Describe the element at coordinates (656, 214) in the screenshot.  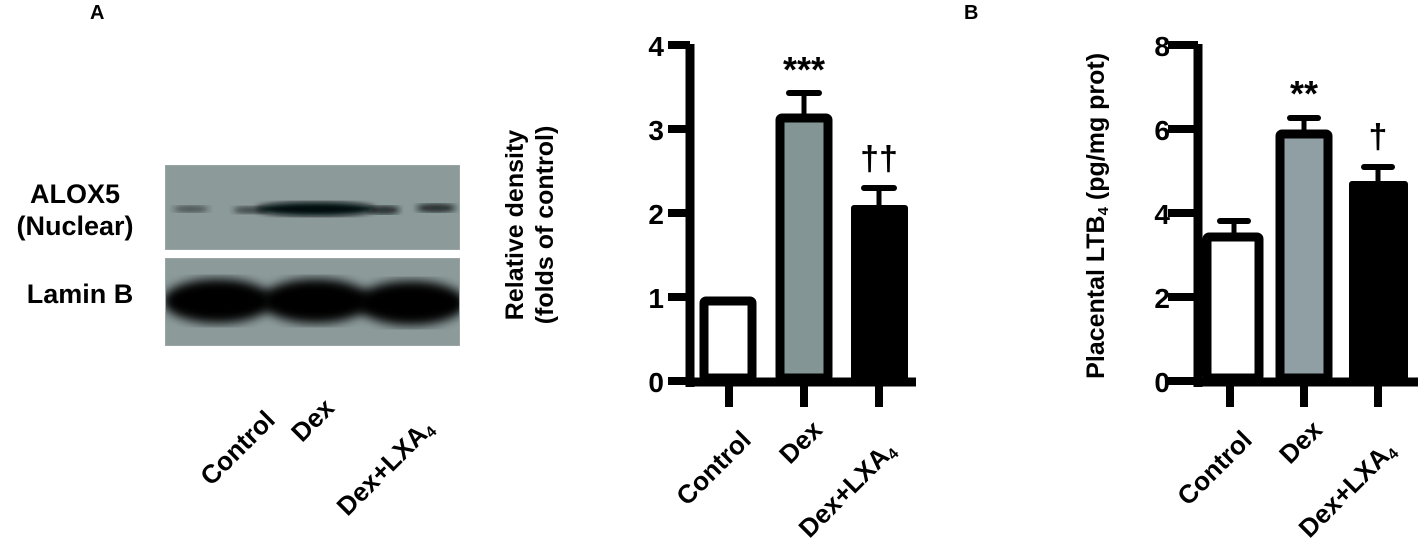
I see `chart-a-ytick-2: 2` at that location.